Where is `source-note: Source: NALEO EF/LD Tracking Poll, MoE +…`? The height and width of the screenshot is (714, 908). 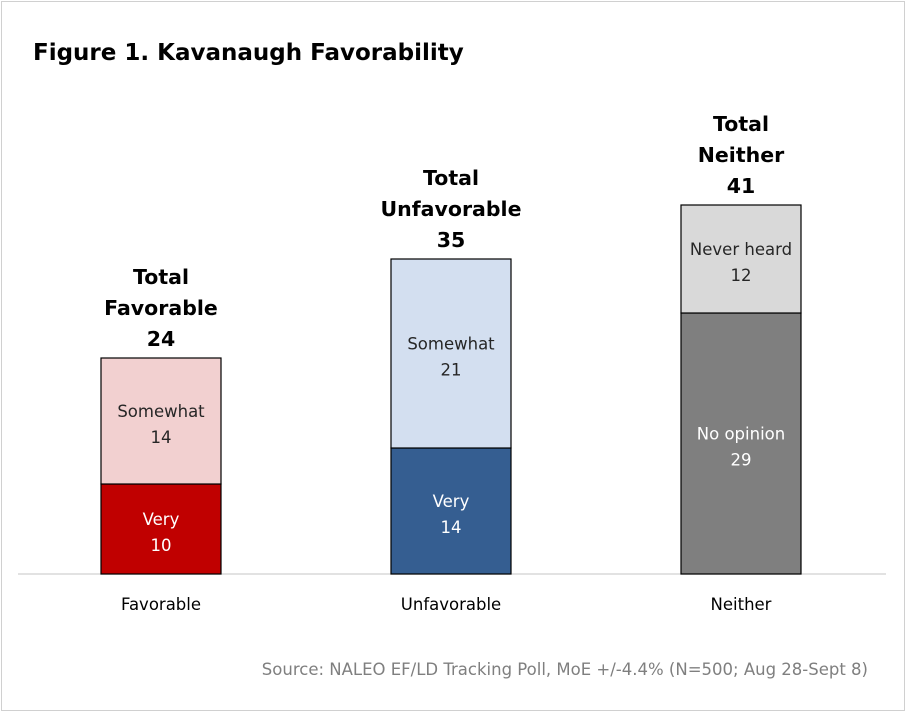
source-note: Source: NALEO EF/LD Tracking Poll, MoE +… is located at coordinates (564, 669).